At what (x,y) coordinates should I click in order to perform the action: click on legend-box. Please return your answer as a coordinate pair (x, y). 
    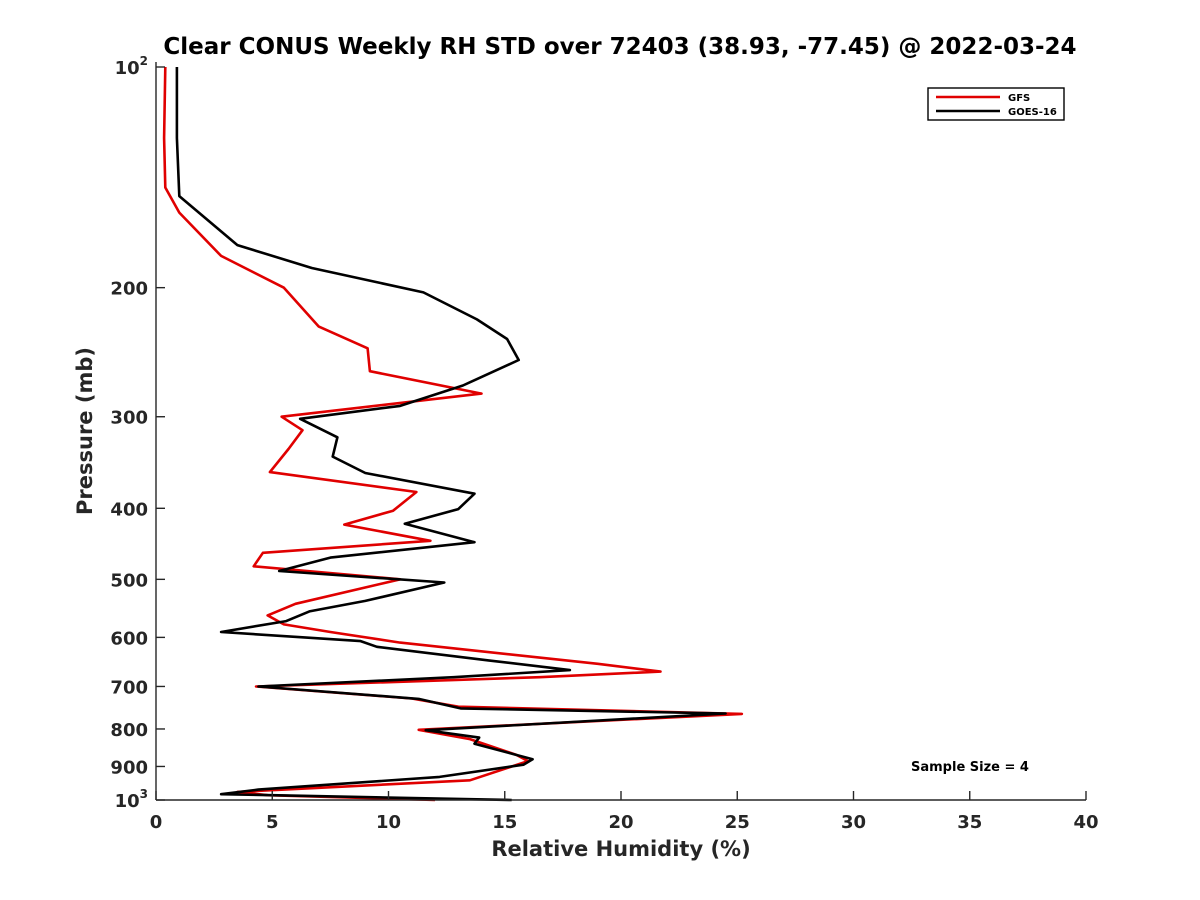
    Looking at the image, I should click on (996, 104).